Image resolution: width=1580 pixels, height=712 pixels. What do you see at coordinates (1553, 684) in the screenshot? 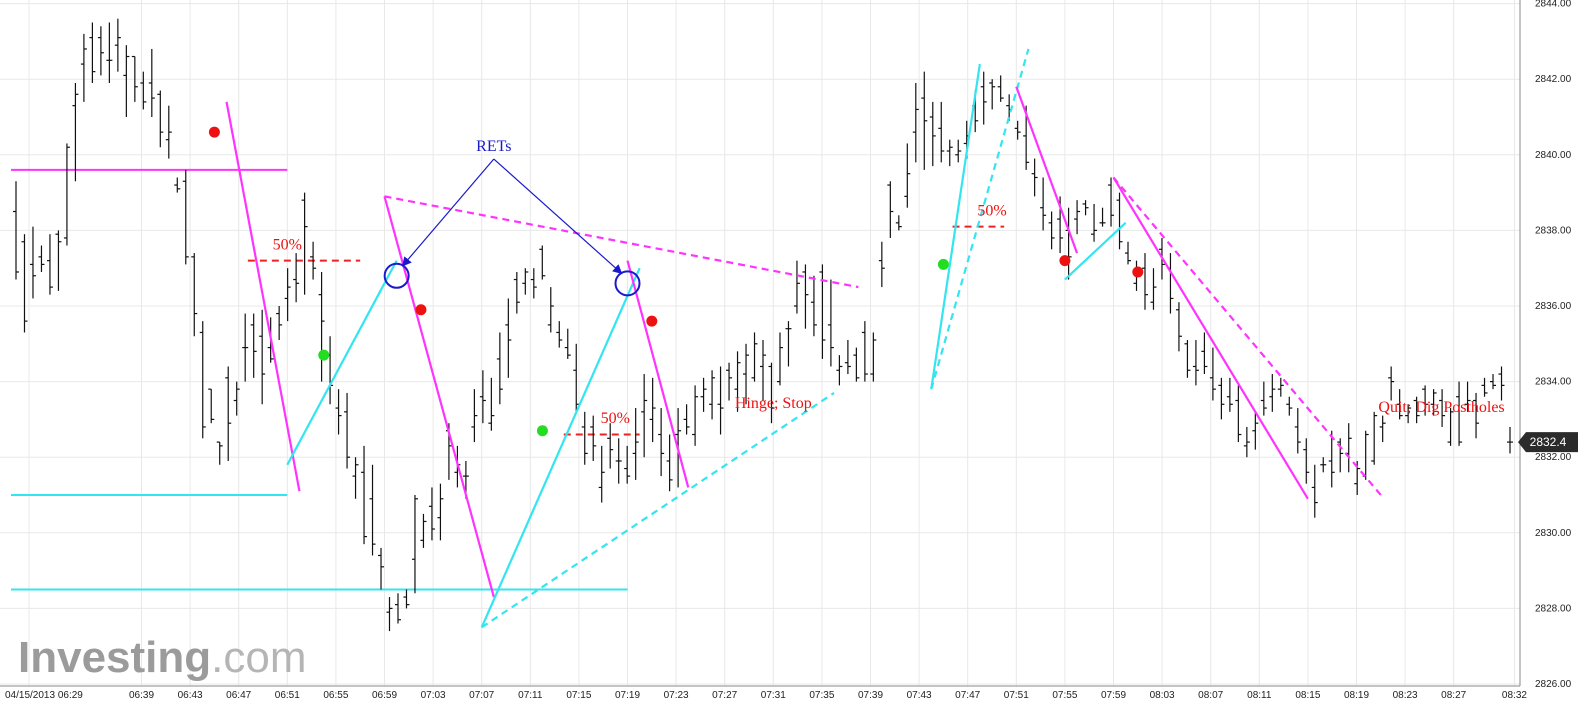
I see `y-tick-label: 2826.00` at bounding box center [1553, 684].